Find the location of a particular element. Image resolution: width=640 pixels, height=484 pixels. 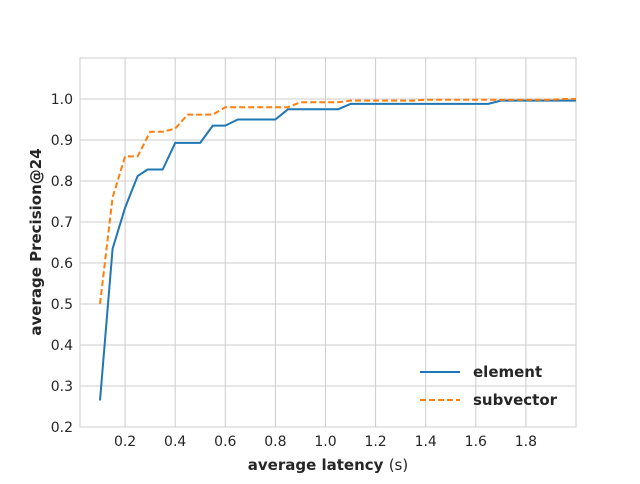

x-axis-label: average latency (s) is located at coordinates (328, 465).